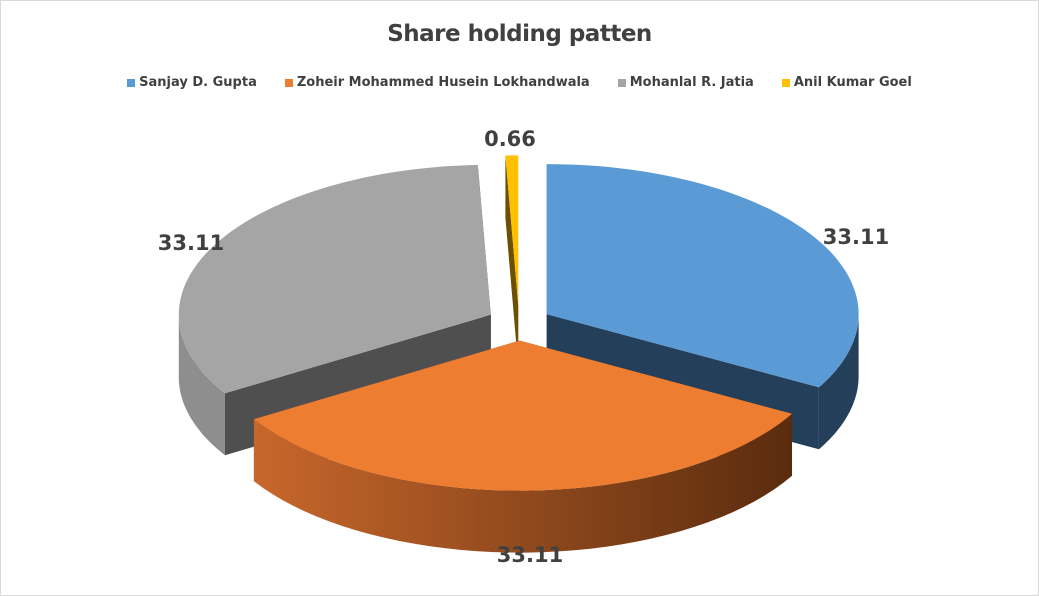  What do you see at coordinates (852, 82) in the screenshot?
I see `legend-label: Anil Kumar Goel` at bounding box center [852, 82].